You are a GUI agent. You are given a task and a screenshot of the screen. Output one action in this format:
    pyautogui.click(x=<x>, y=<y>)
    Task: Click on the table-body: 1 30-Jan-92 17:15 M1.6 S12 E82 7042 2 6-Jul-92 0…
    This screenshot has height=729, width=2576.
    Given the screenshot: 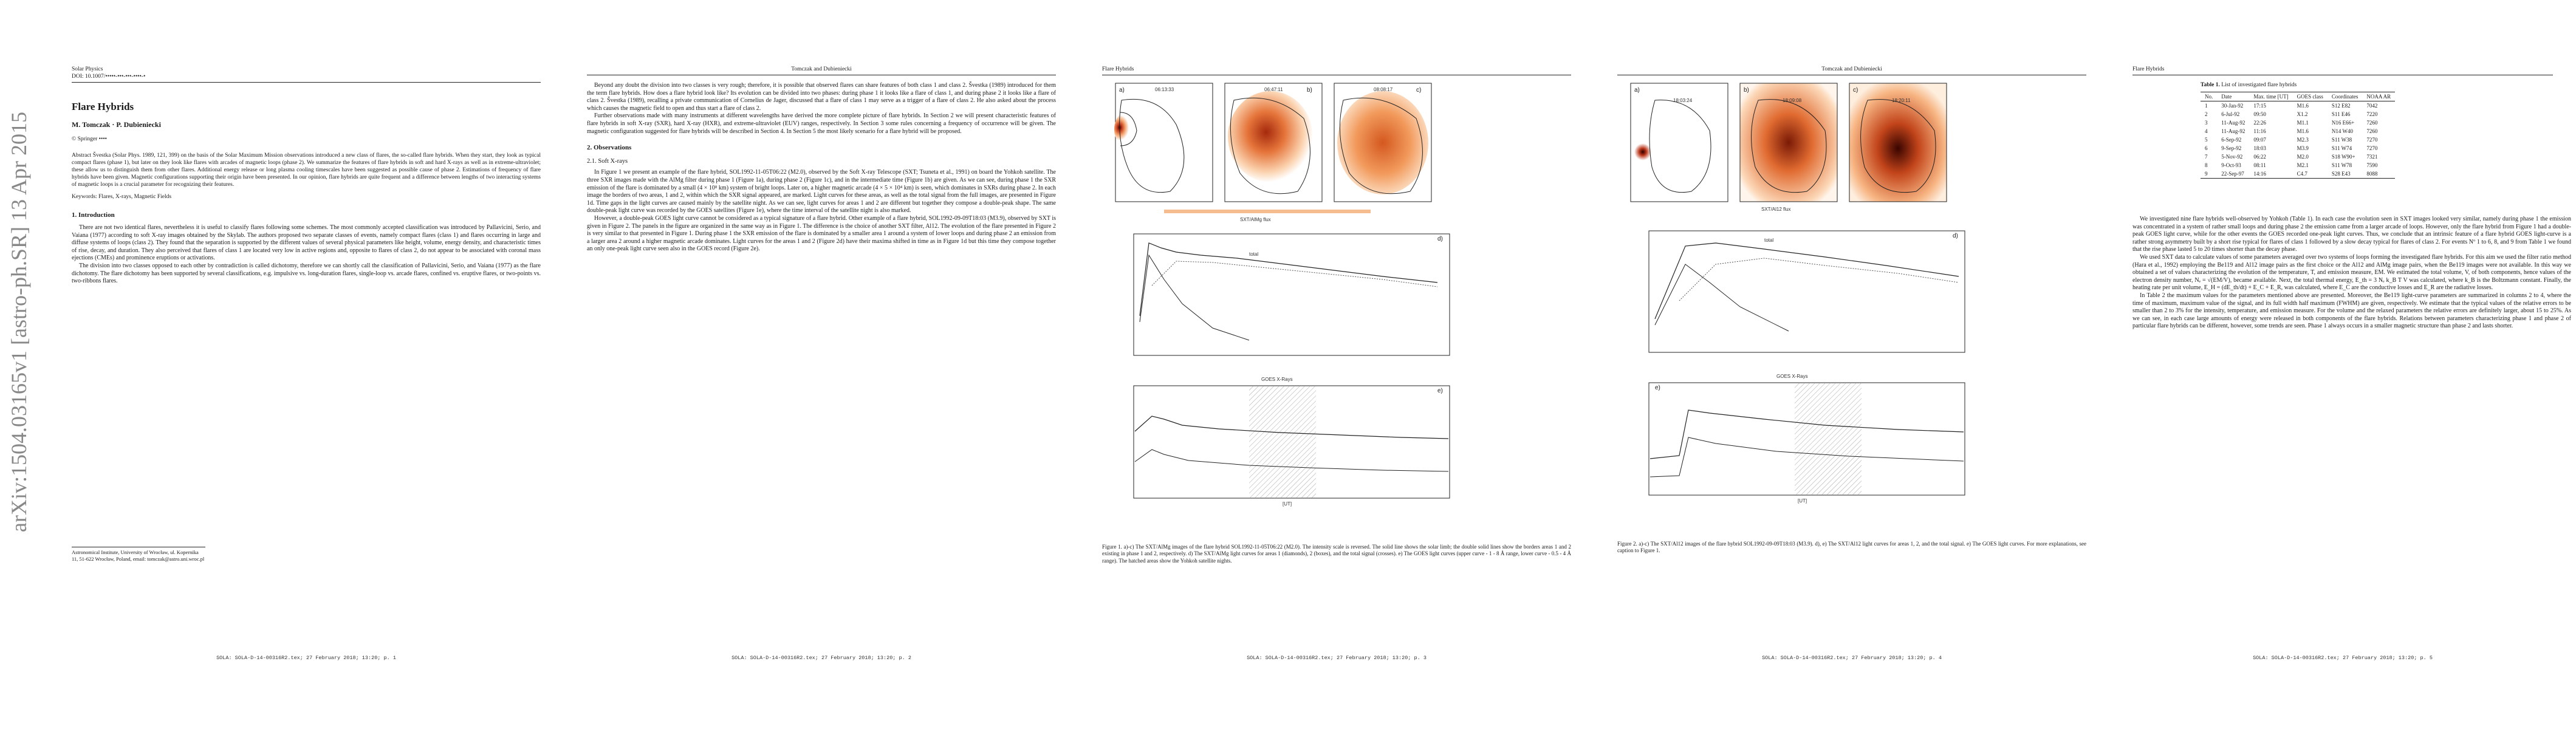 What is the action you would take?
    pyautogui.click(x=2298, y=140)
    